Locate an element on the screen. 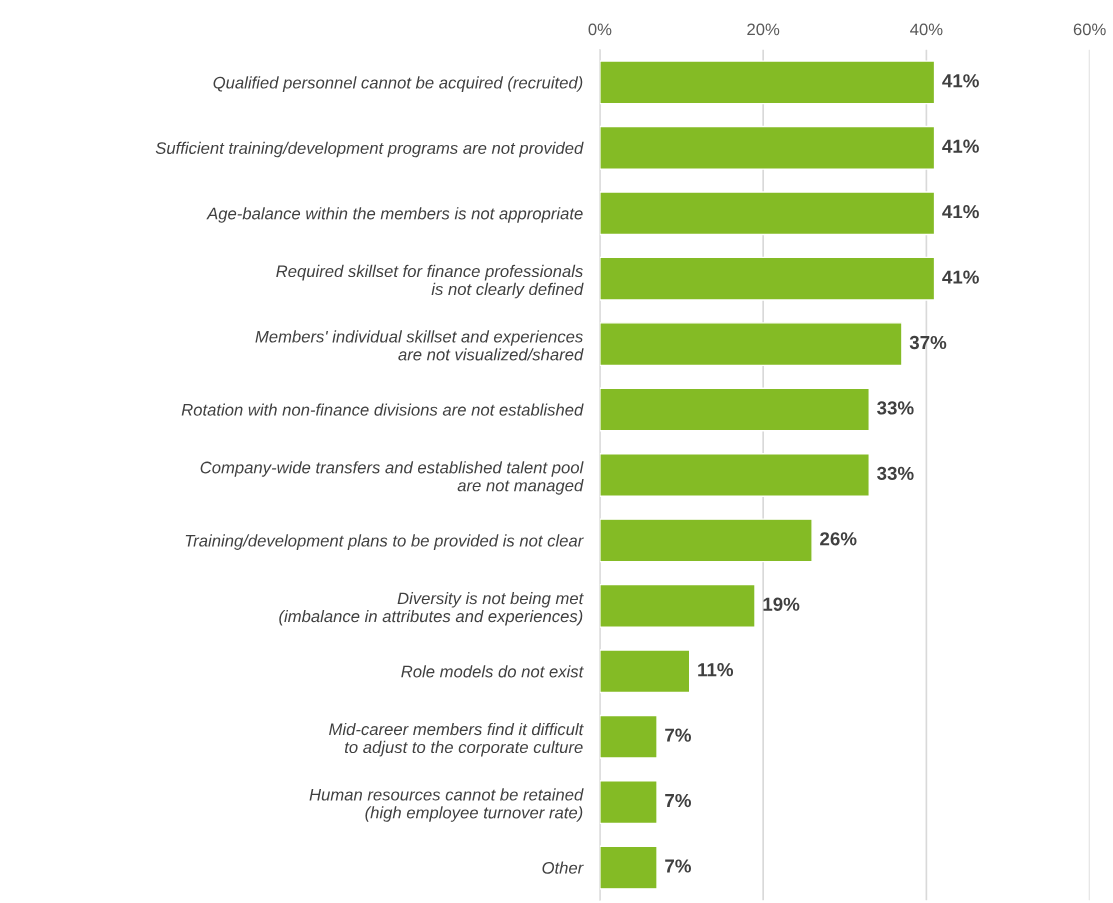  y-tick-label: Training/development plans to be provided is not clear is located at coordinates (384, 542).